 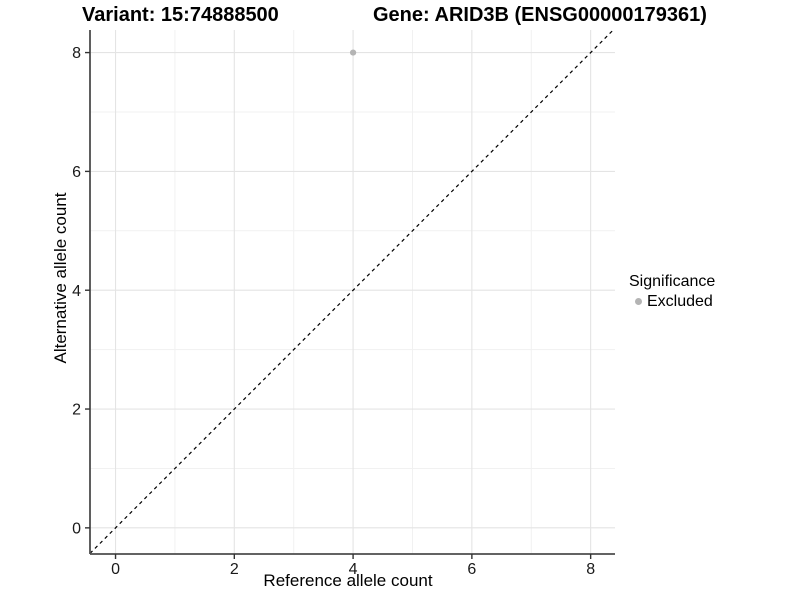 I want to click on y-tick-label: 4, so click(x=76, y=291).